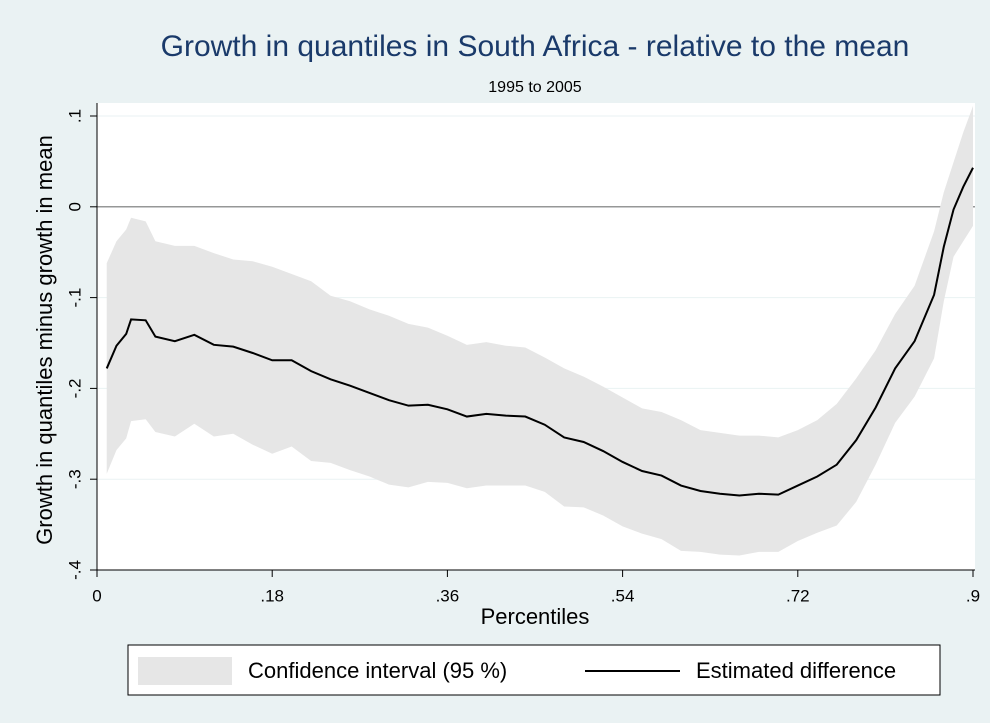  I want to click on legend, so click(534, 670).